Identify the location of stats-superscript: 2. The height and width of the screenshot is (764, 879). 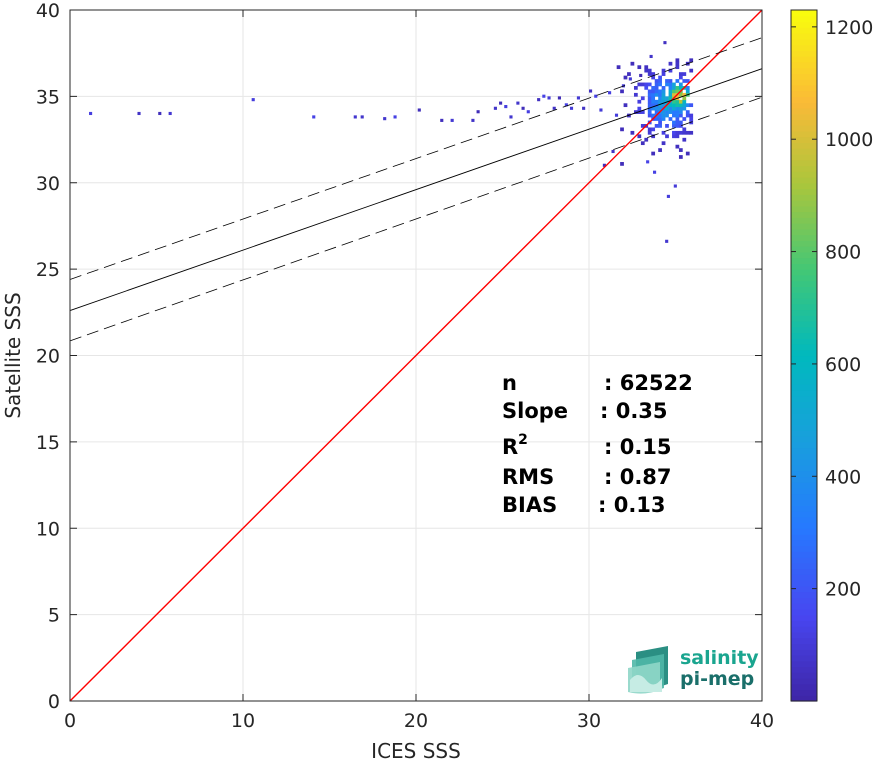
(523, 440).